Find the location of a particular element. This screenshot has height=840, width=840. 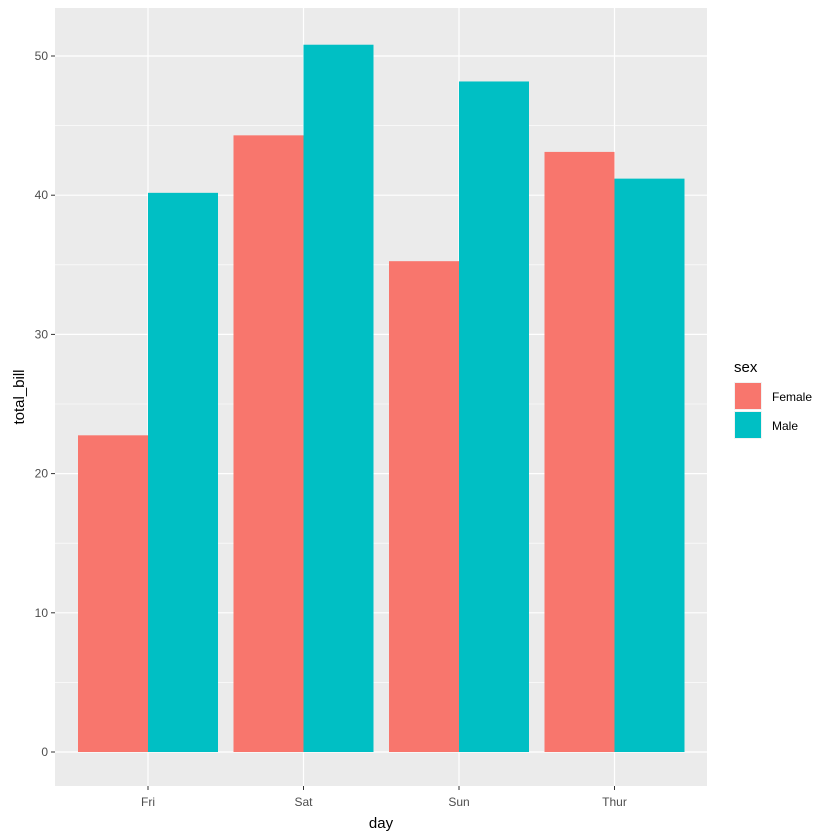

legend: sex Female Male is located at coordinates (773, 399).